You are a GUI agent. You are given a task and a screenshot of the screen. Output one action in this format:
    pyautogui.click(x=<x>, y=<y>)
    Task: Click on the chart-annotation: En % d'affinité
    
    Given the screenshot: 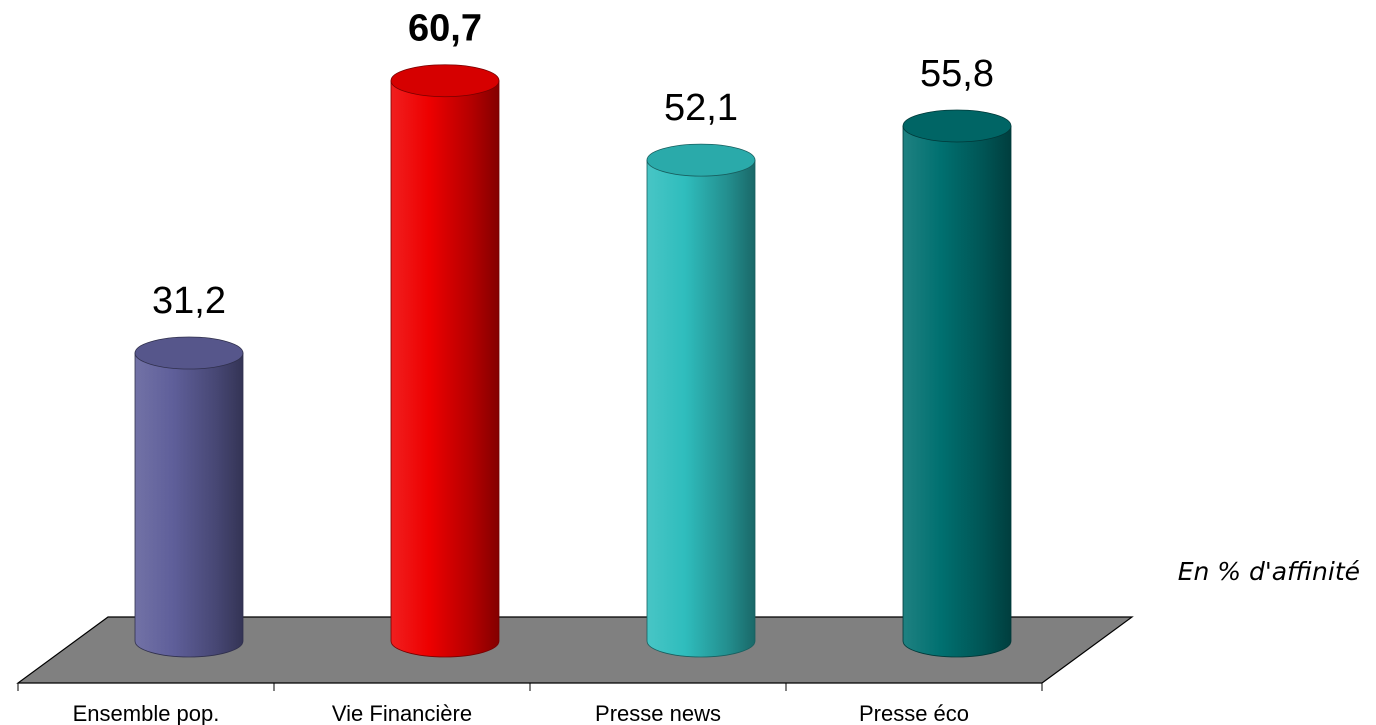 What is the action you would take?
    pyautogui.click(x=1269, y=571)
    